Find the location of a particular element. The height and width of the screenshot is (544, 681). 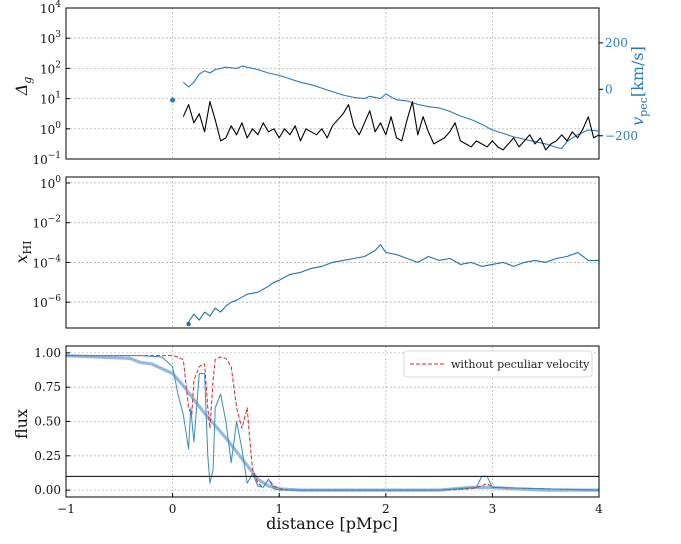

velocity-line is located at coordinates (391, 107).